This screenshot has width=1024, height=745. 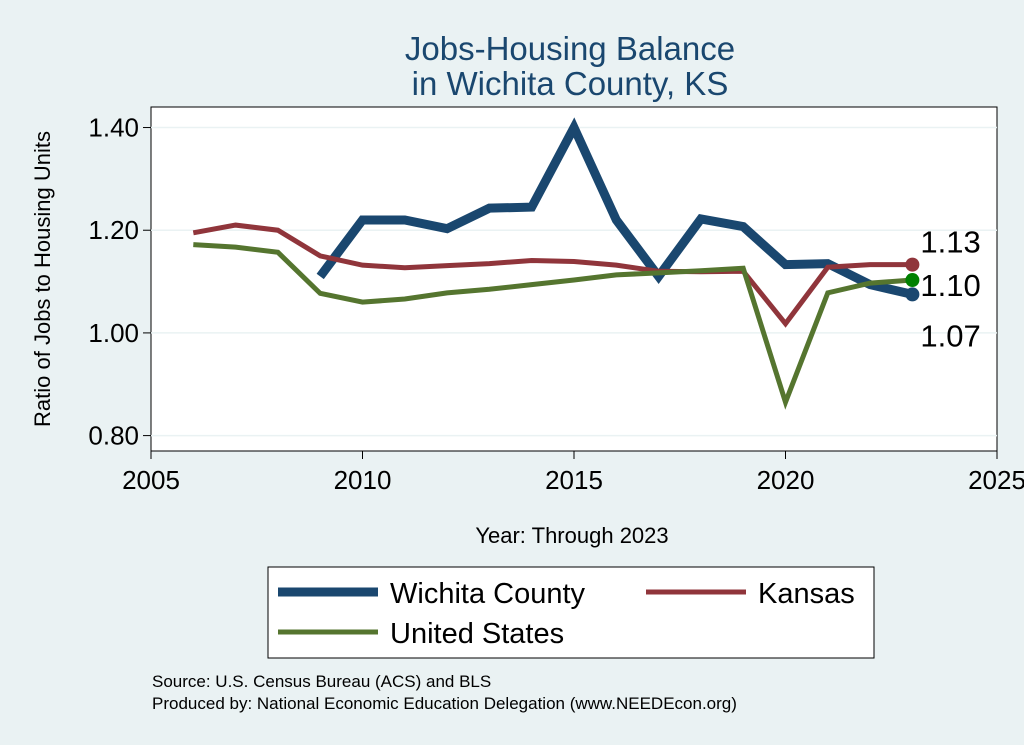 I want to click on end-marker-kansas, so click(x=912, y=264).